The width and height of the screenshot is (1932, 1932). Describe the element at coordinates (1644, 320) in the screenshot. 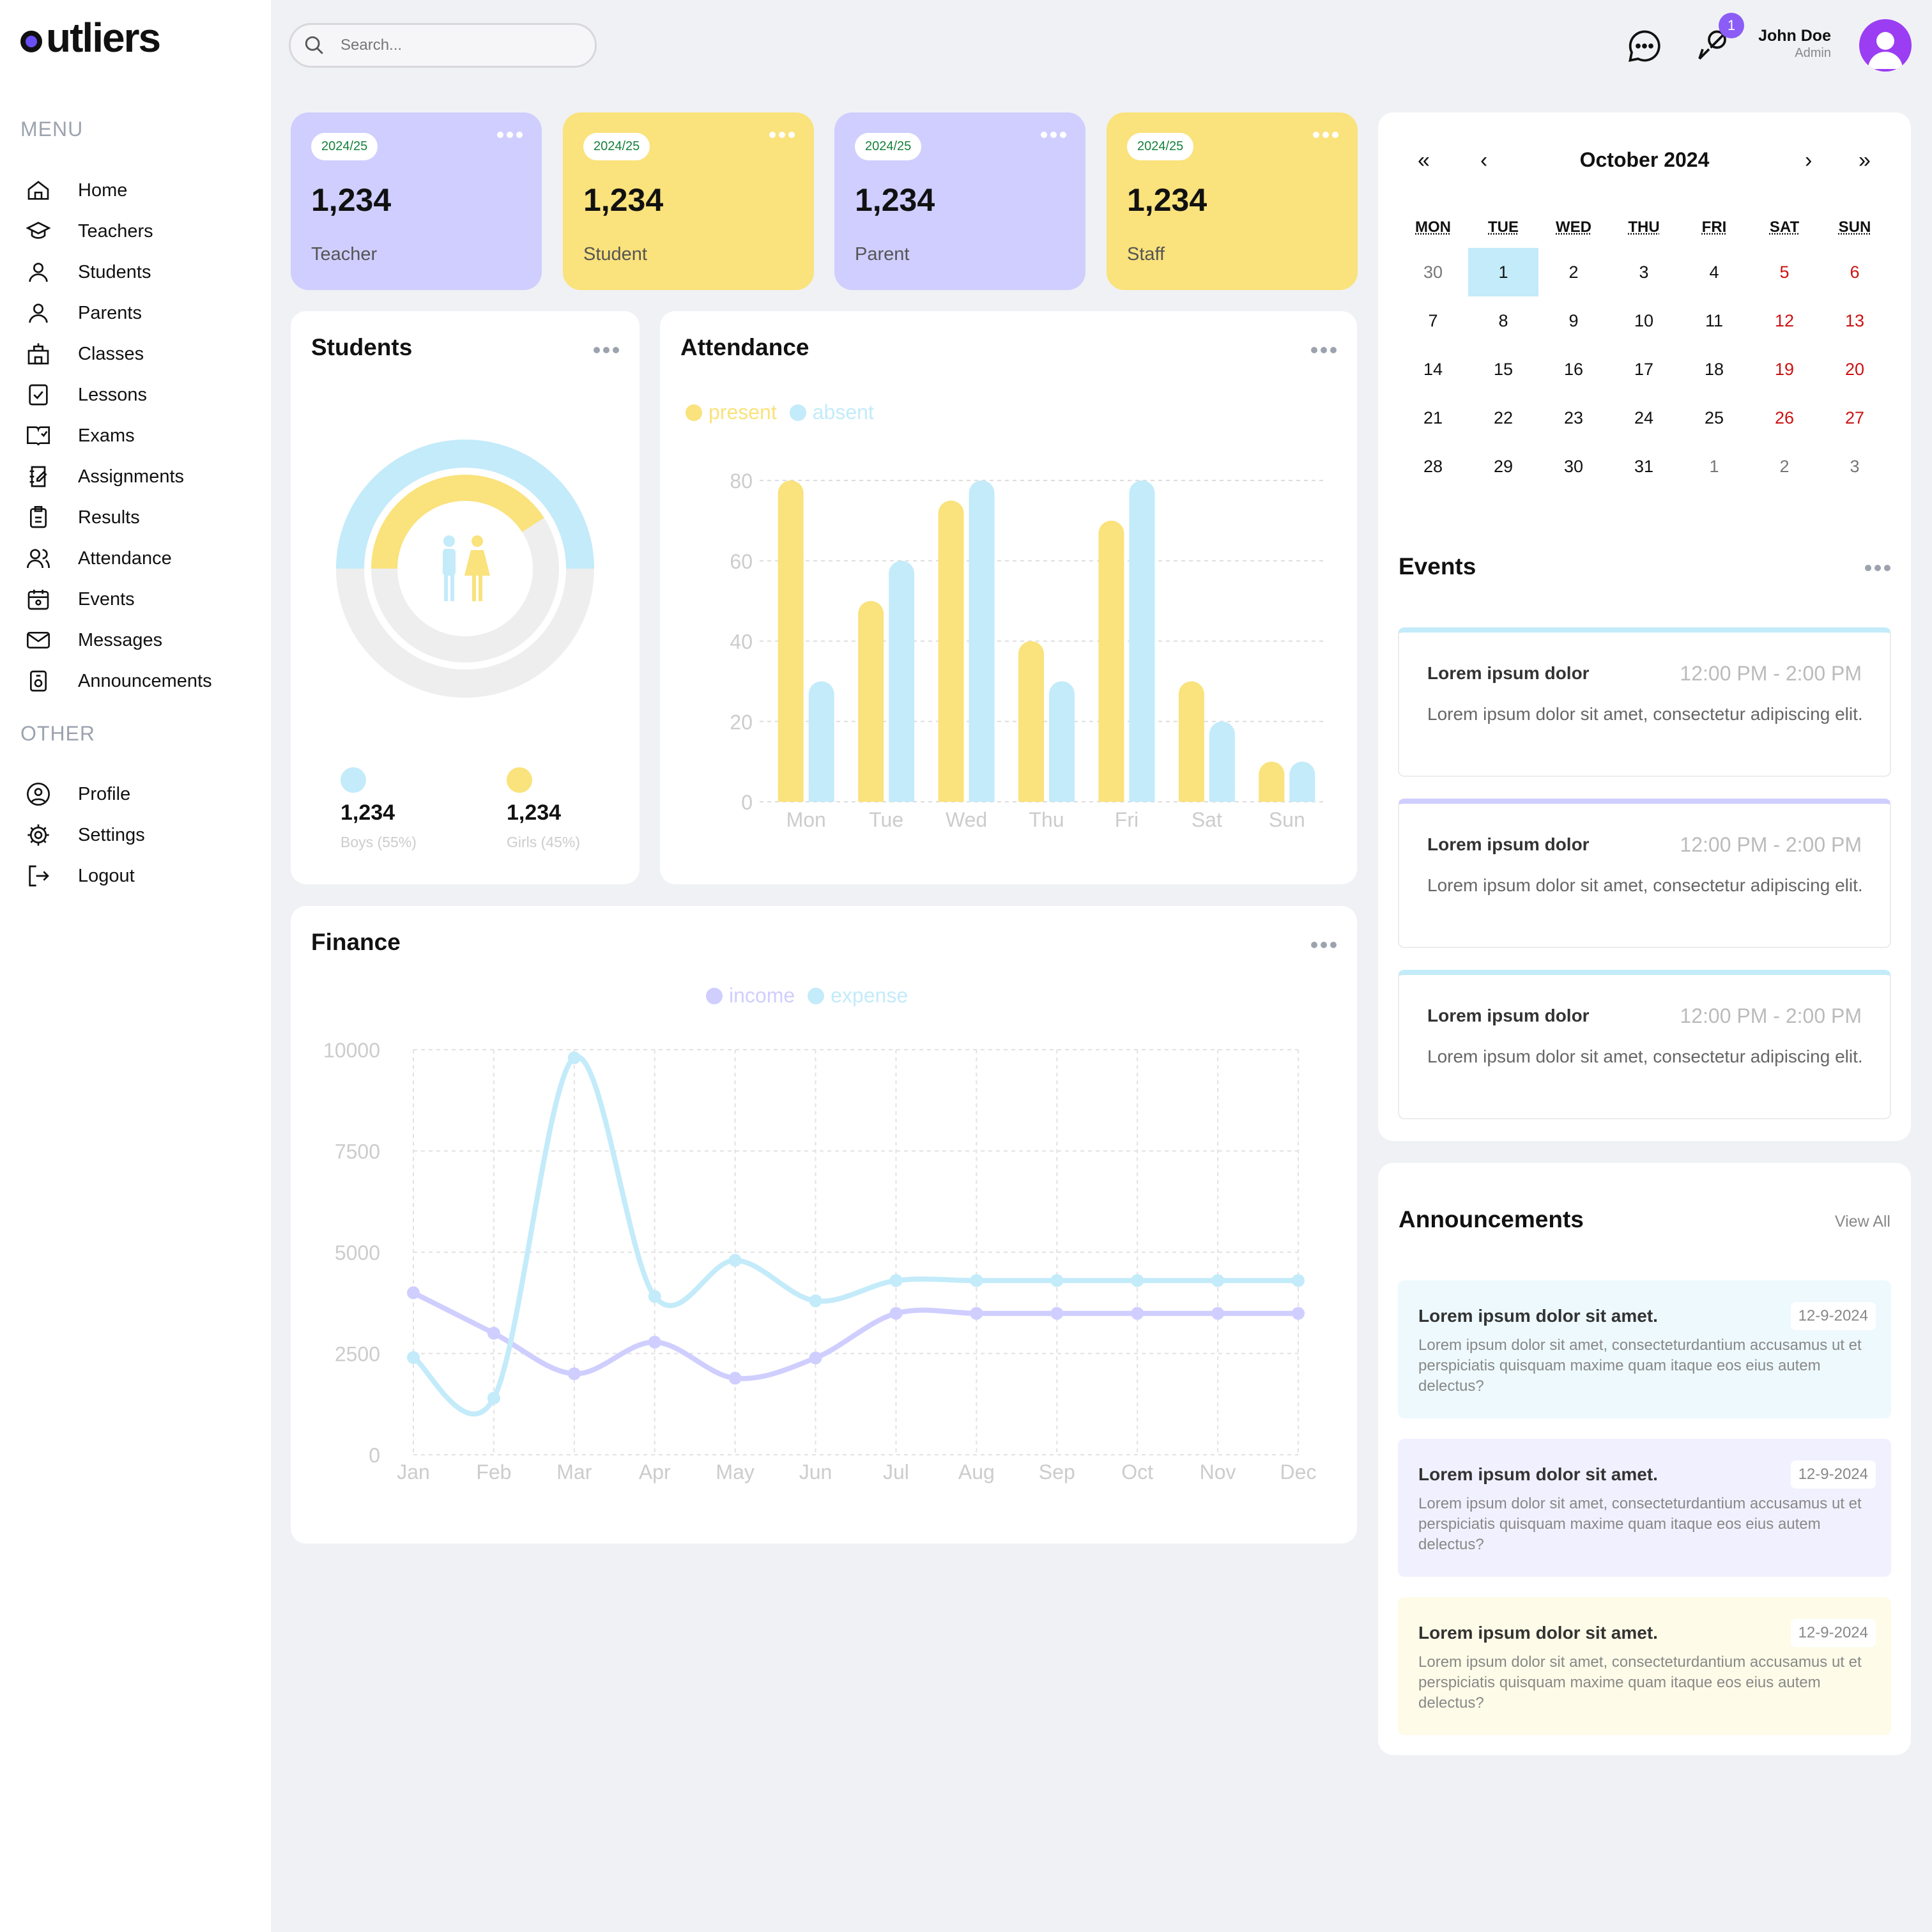

I see `calendar-day: 10` at that location.